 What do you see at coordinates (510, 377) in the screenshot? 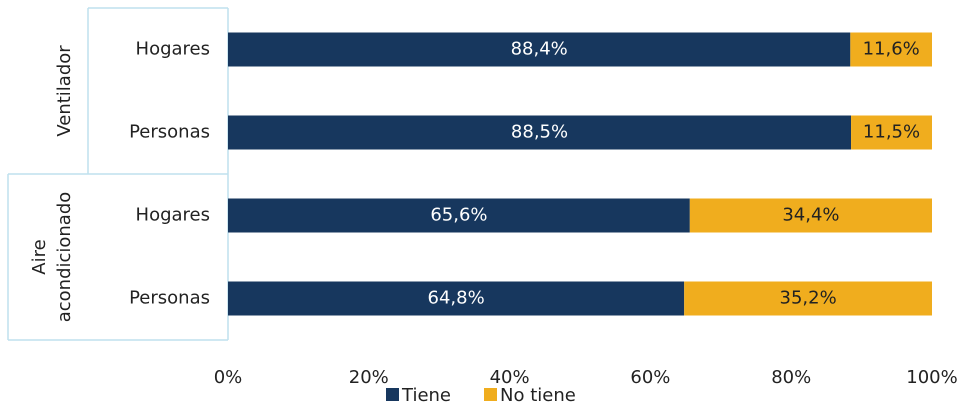
I see `x-tick-label: 40%` at bounding box center [510, 377].